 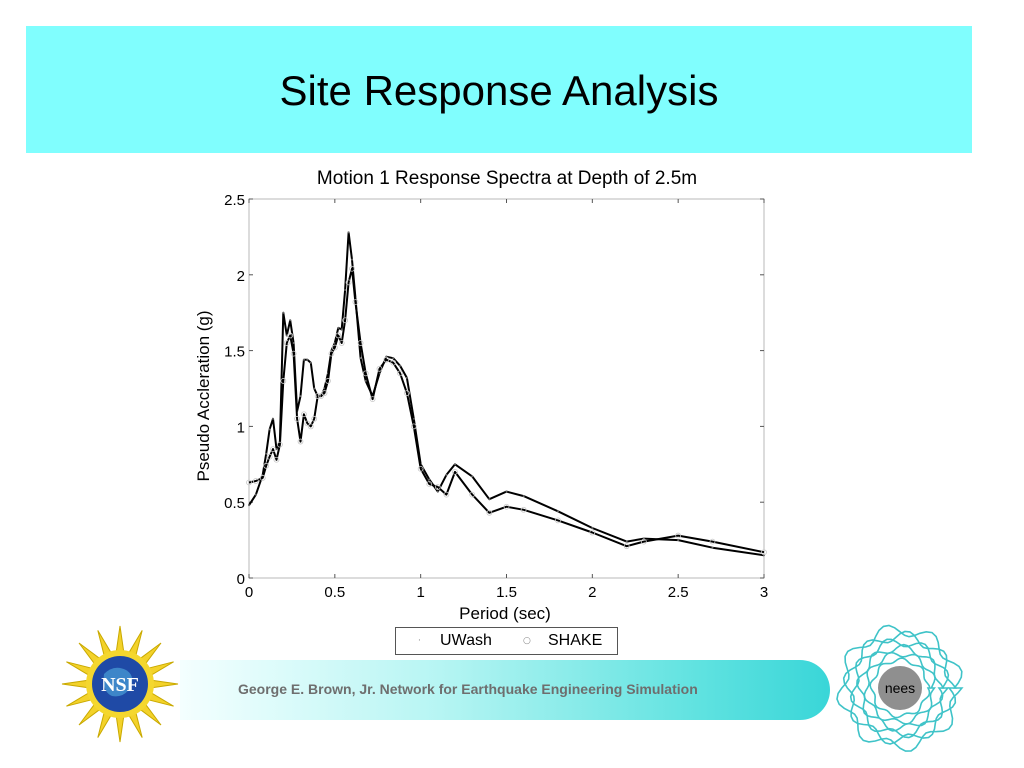 What do you see at coordinates (334, 592) in the screenshot?
I see `x-tick-label: 0.5` at bounding box center [334, 592].